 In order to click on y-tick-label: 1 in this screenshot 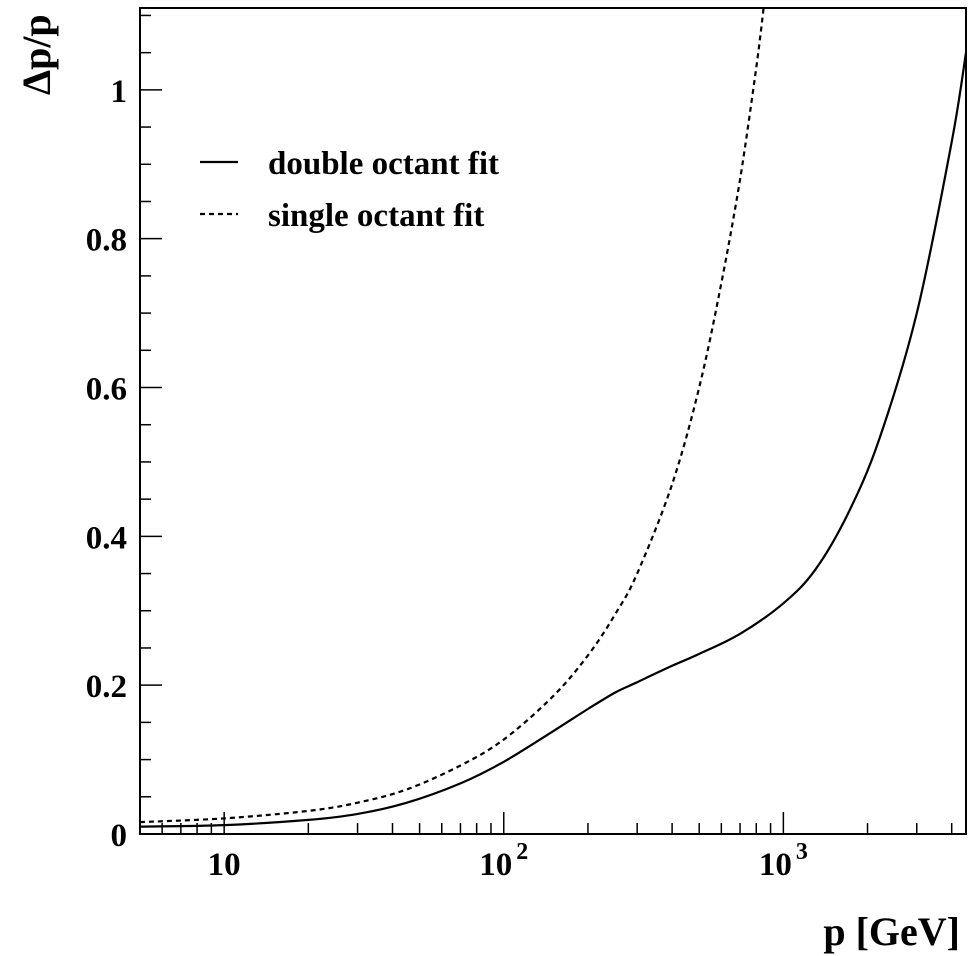, I will do `click(119, 92)`.